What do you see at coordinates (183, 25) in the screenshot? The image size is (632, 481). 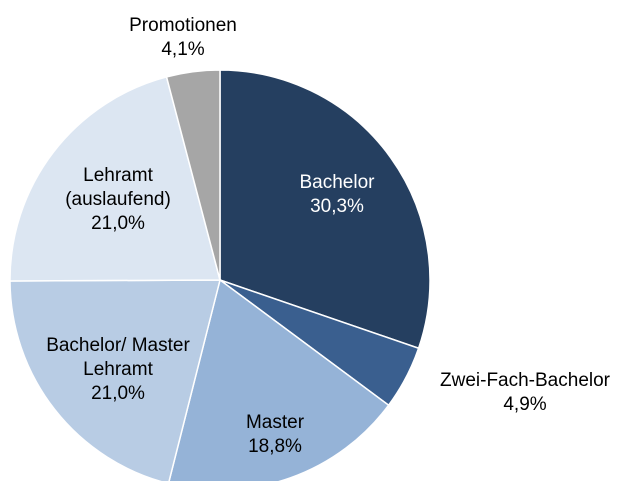 I see `category-label: Promotionen` at bounding box center [183, 25].